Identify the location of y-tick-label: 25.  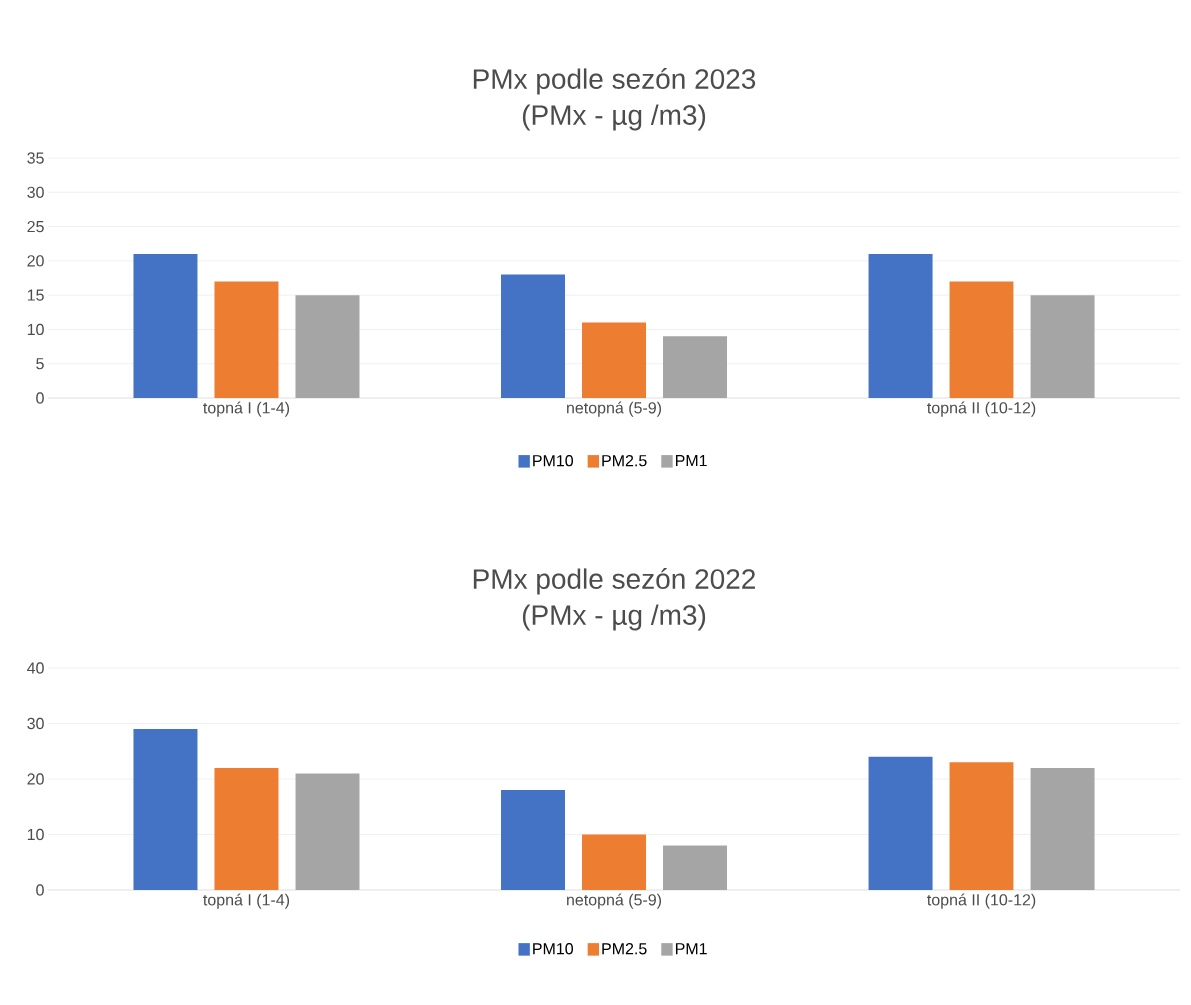
(35, 226).